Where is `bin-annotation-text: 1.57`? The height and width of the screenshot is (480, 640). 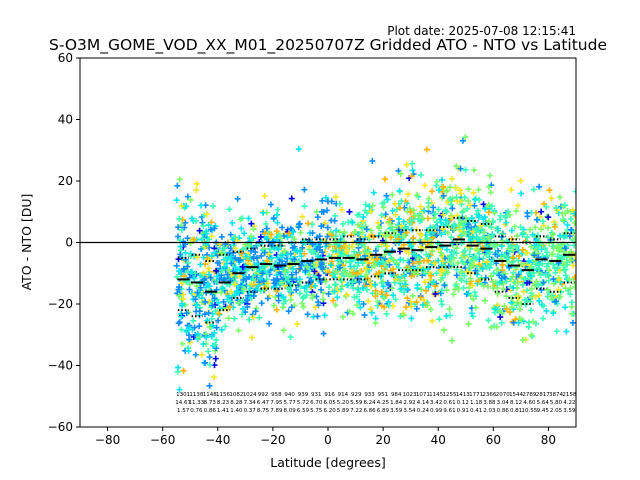
bin-annotation-text: 1.57 is located at coordinates (183, 411).